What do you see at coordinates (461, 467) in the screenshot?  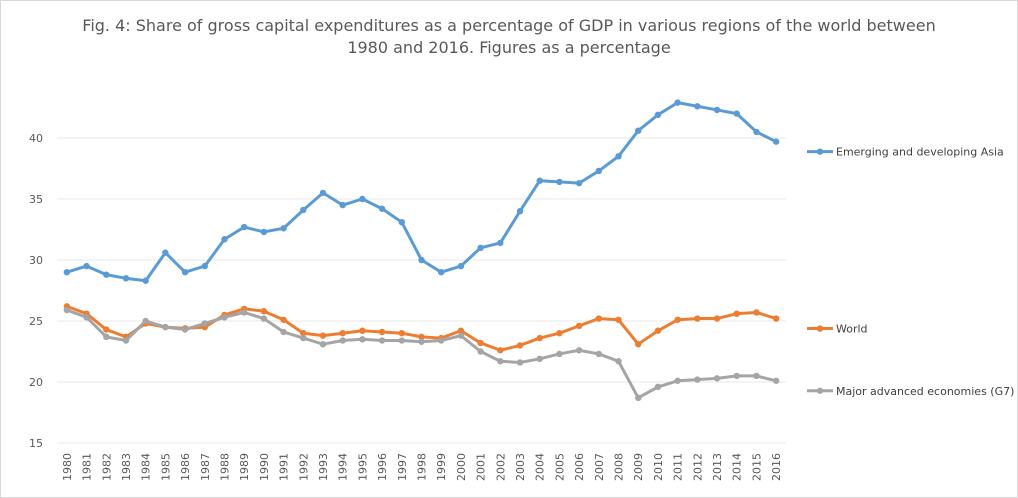 I see `x-tick-label: 2000` at bounding box center [461, 467].